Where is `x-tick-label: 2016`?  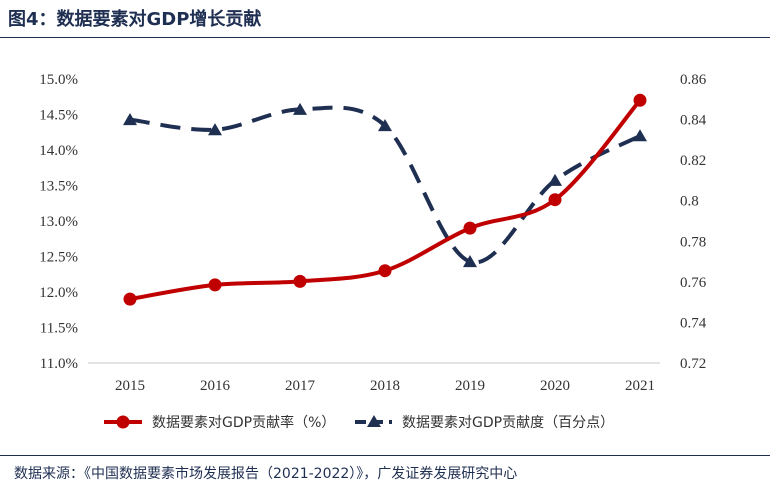
x-tick-label: 2016 is located at coordinates (215, 386).